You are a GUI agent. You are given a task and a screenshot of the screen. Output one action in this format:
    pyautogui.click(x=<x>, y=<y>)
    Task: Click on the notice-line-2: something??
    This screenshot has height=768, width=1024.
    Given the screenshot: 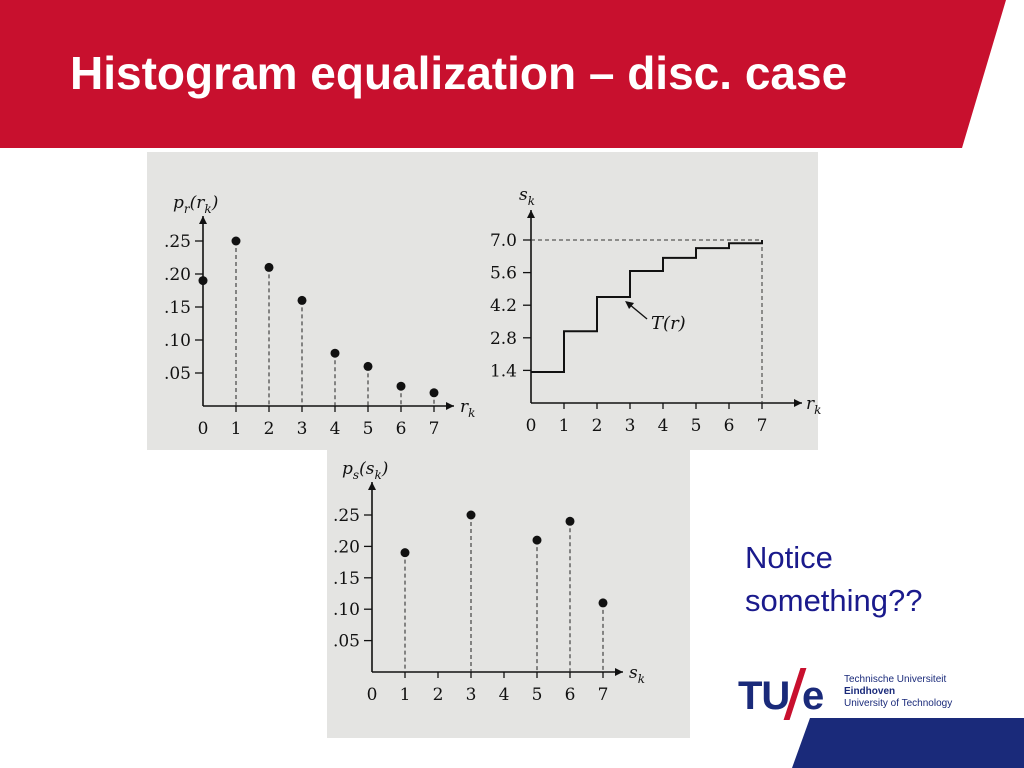 What is the action you would take?
    pyautogui.click(x=834, y=600)
    